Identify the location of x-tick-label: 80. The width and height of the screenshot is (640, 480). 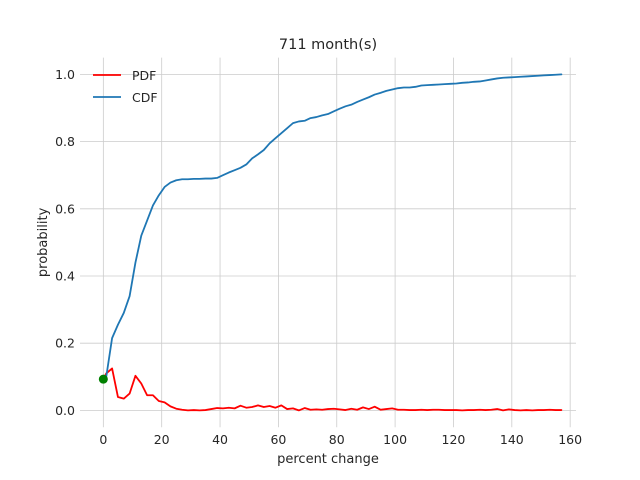
(337, 439).